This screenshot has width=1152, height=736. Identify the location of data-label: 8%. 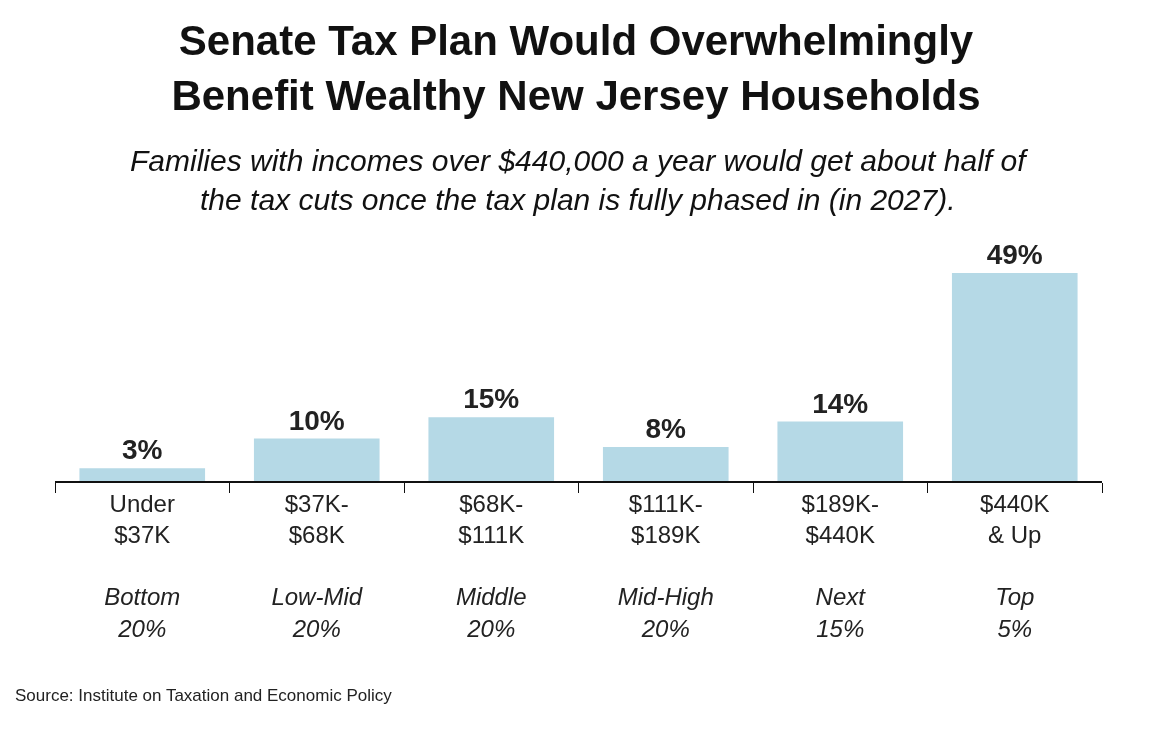
(666, 429).